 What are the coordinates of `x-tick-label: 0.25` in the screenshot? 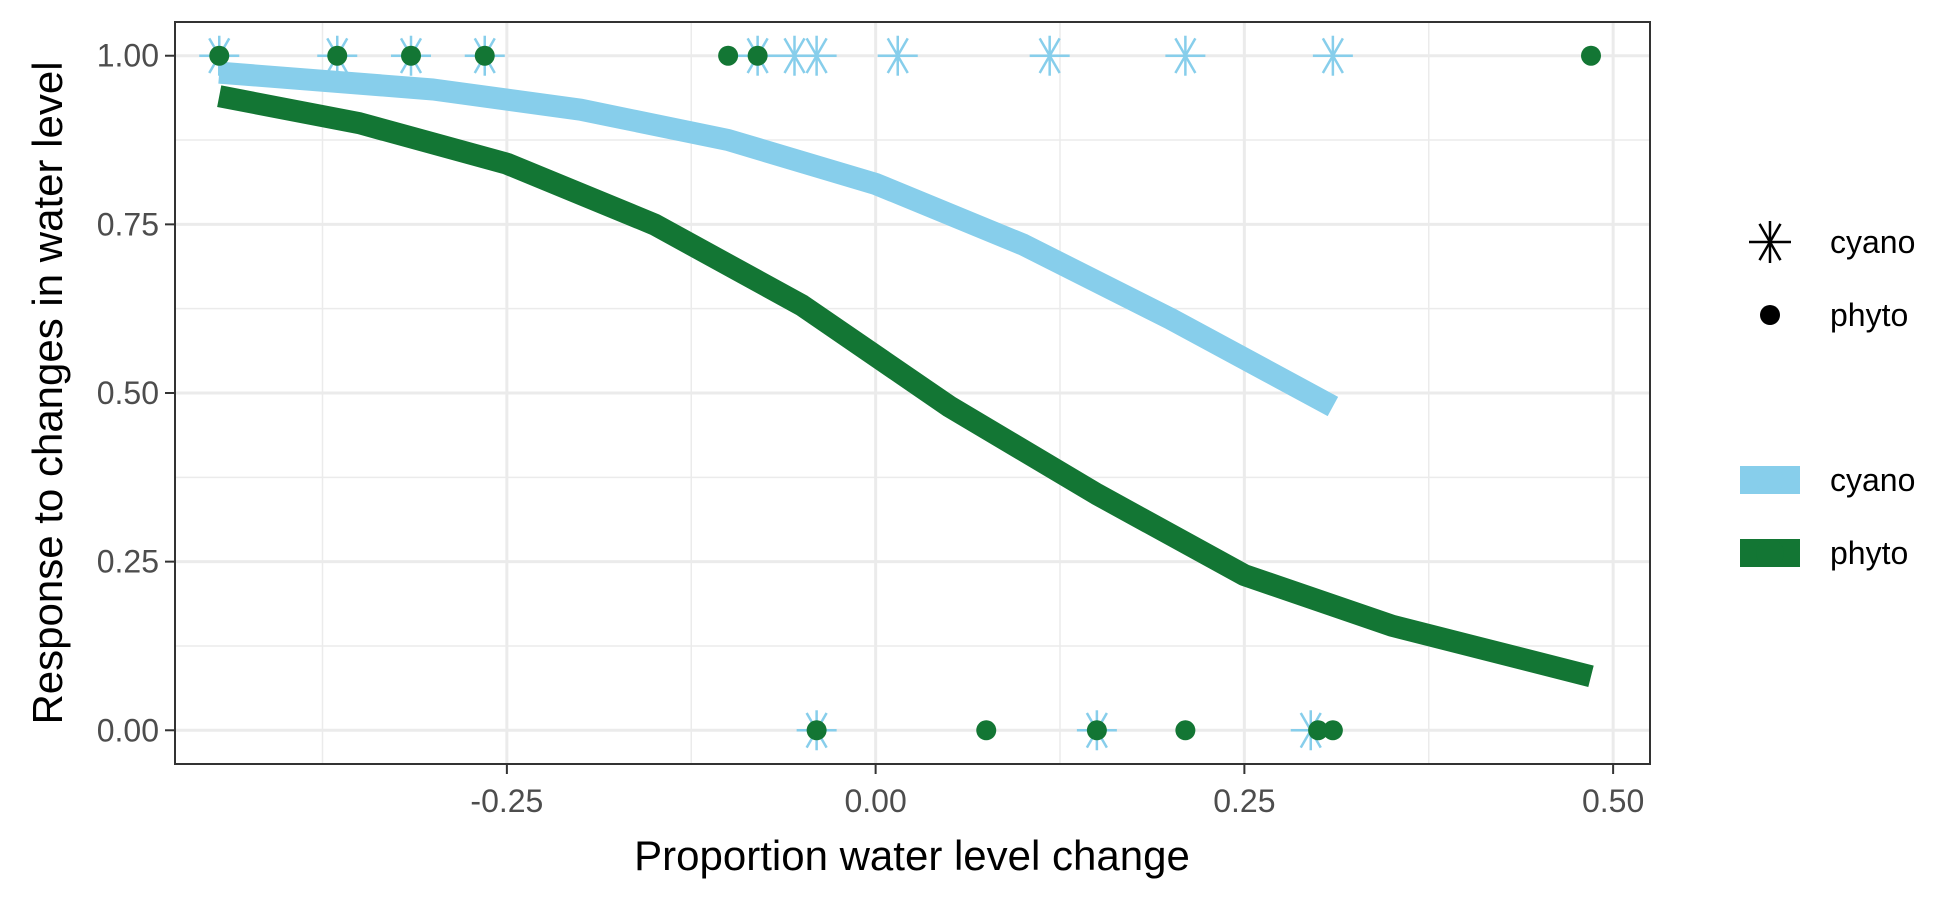 It's located at (1244, 801).